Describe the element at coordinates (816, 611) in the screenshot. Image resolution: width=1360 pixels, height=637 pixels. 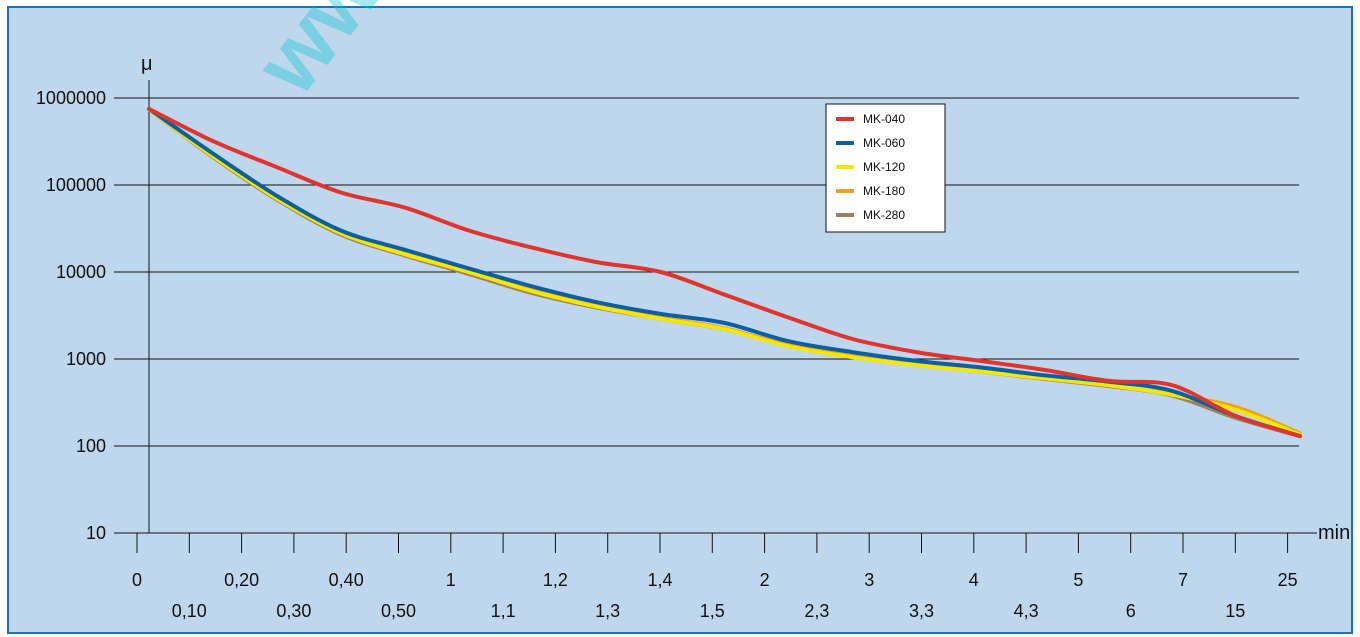
I see `x-tick-label: 2,3` at that location.